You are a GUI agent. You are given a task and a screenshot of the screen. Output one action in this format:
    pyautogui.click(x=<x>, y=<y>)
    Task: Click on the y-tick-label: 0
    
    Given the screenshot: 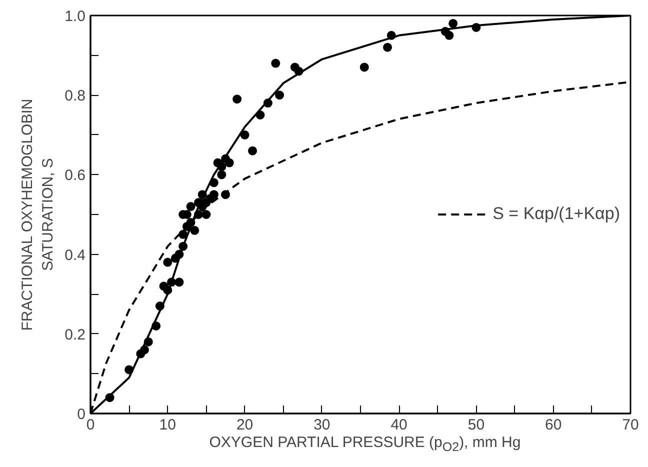 What is the action you would take?
    pyautogui.click(x=81, y=414)
    